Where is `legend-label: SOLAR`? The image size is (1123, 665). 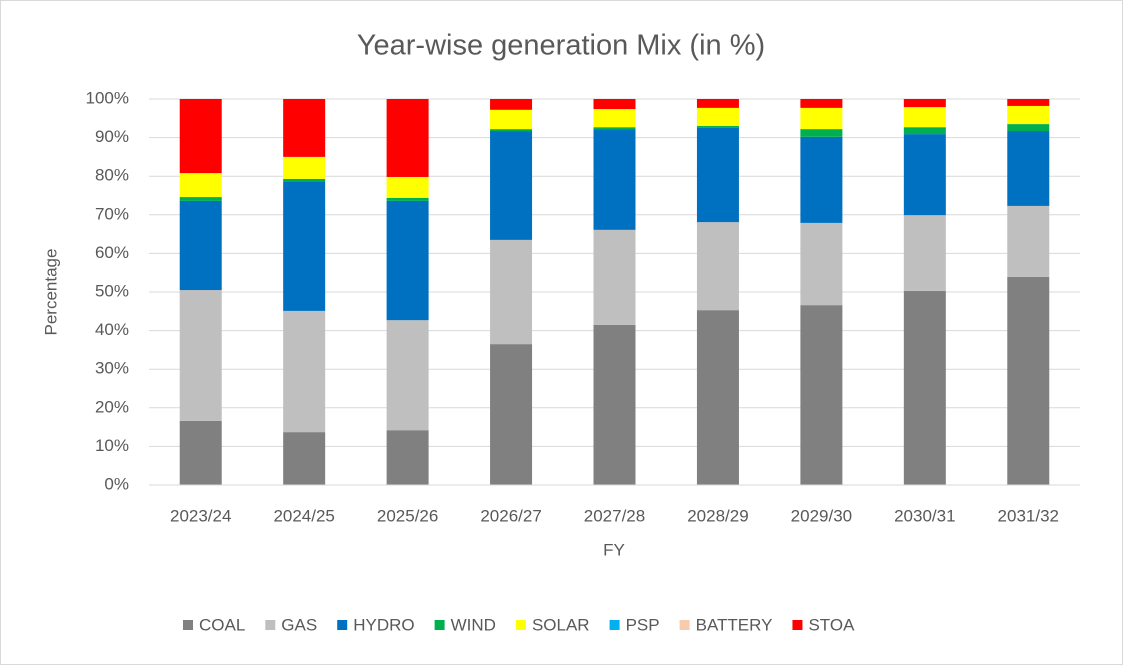
legend-label: SOLAR is located at coordinates (561, 624).